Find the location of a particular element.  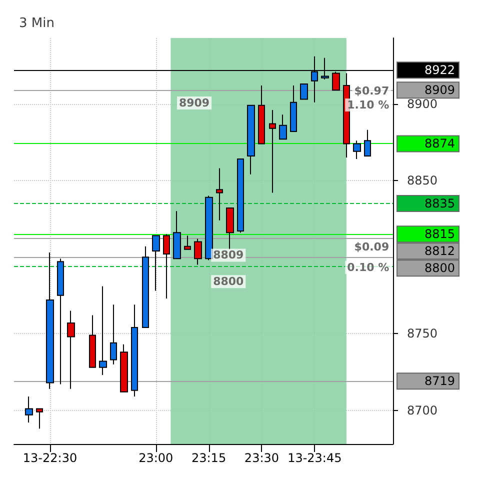

annotation: 8909 is located at coordinates (194, 103).